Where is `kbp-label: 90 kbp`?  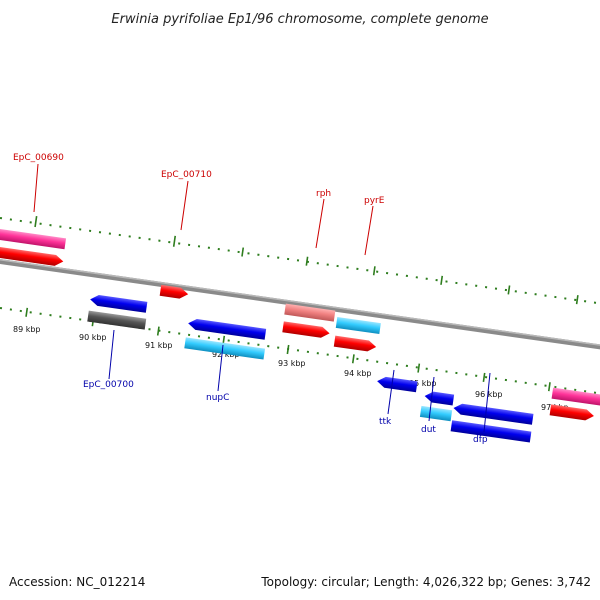
kbp-label: 90 kbp is located at coordinates (93, 337).